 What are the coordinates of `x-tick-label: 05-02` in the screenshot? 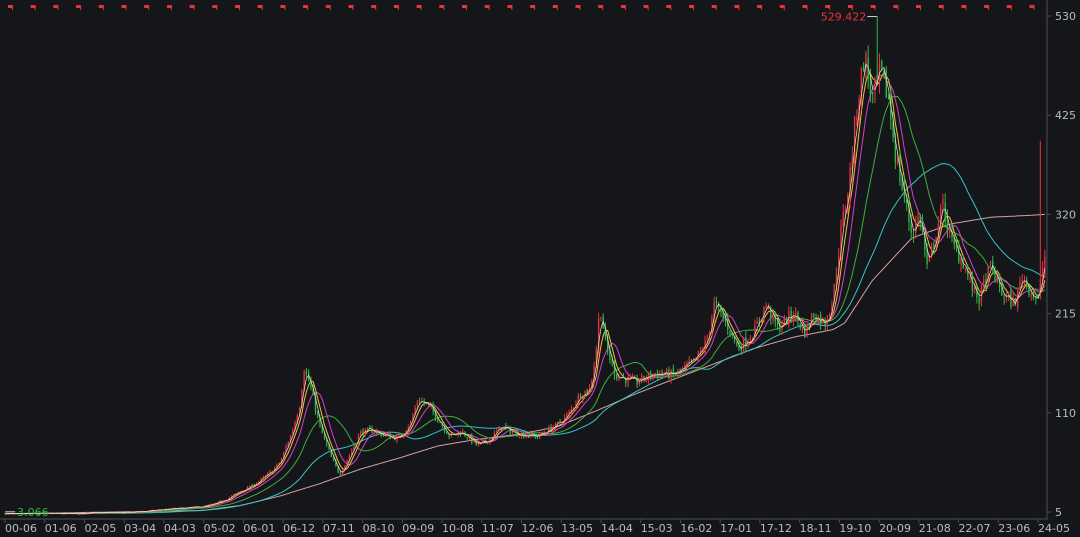 It's located at (220, 528).